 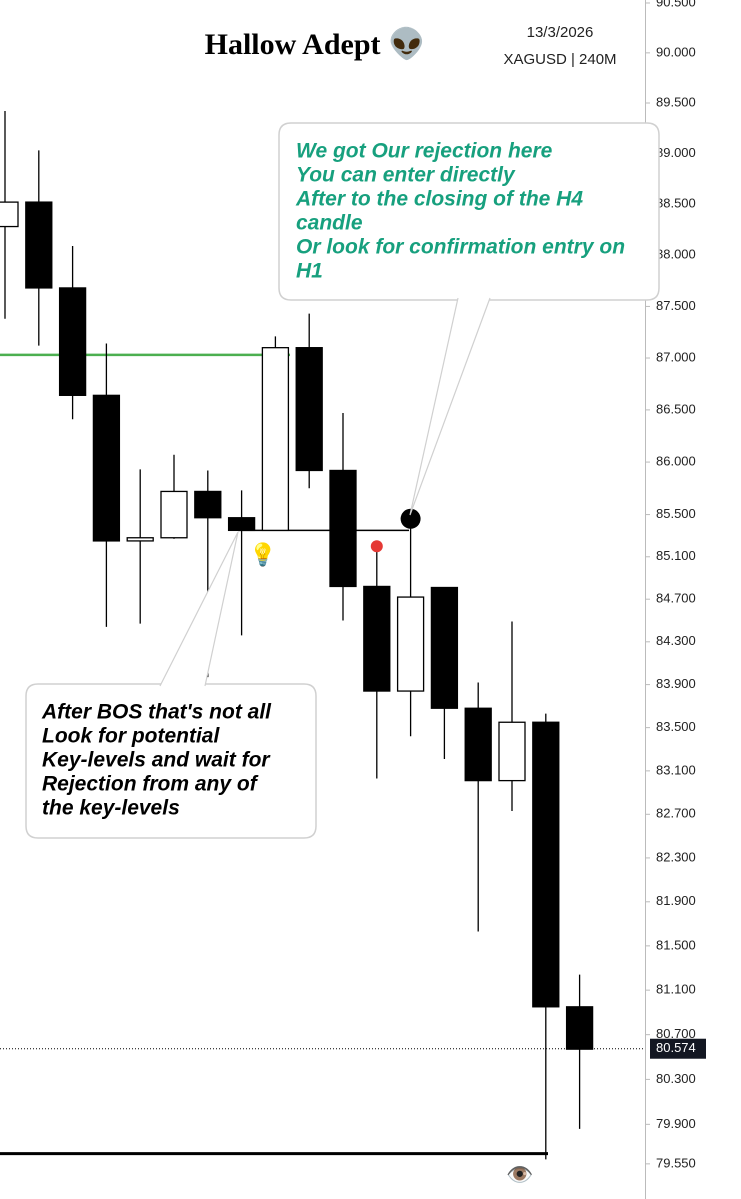 I want to click on annotation-text: Or look for confirmation entry on, so click(x=460, y=247).